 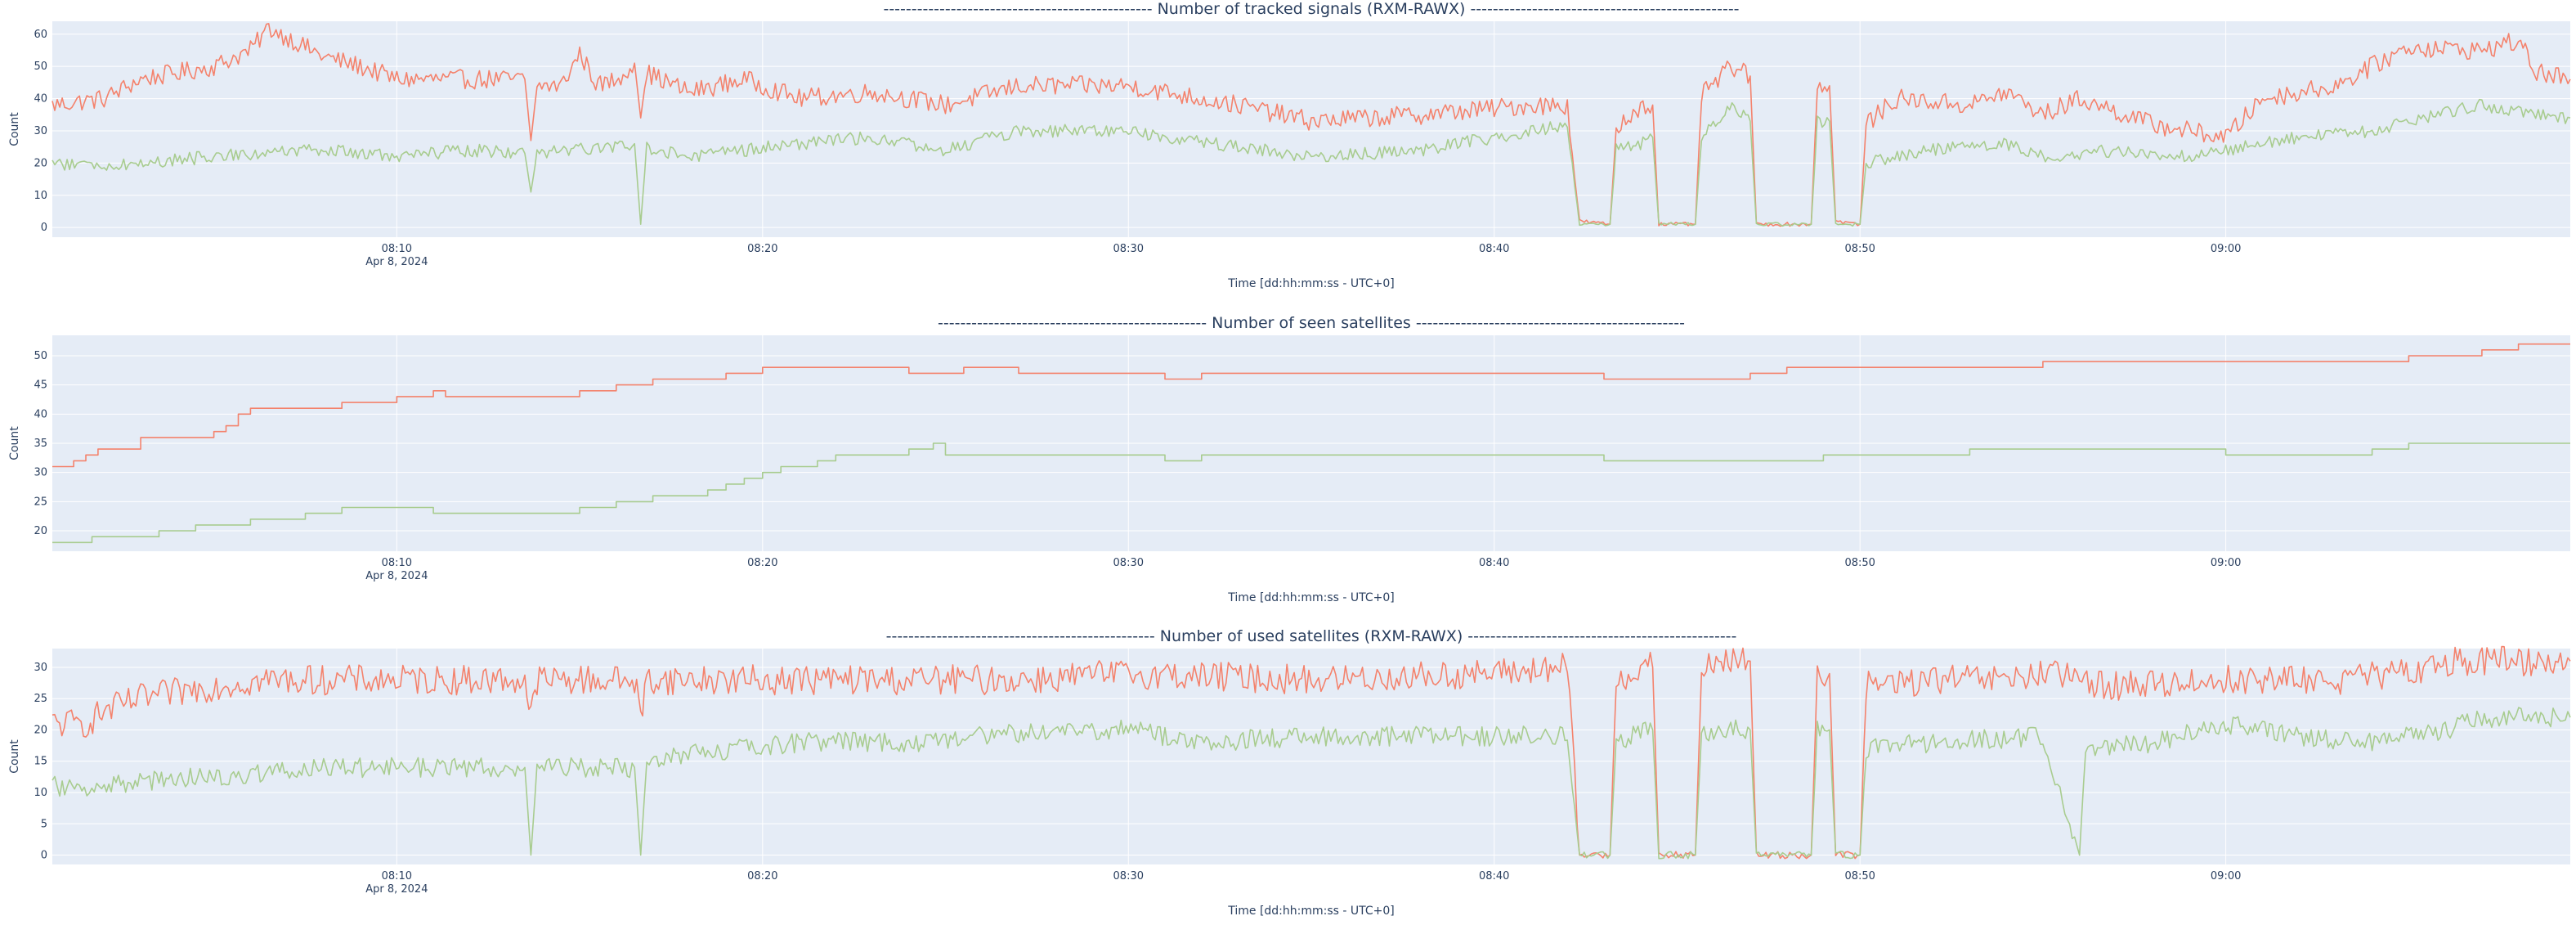 I want to click on y-tick-label: 60, so click(x=41, y=35).